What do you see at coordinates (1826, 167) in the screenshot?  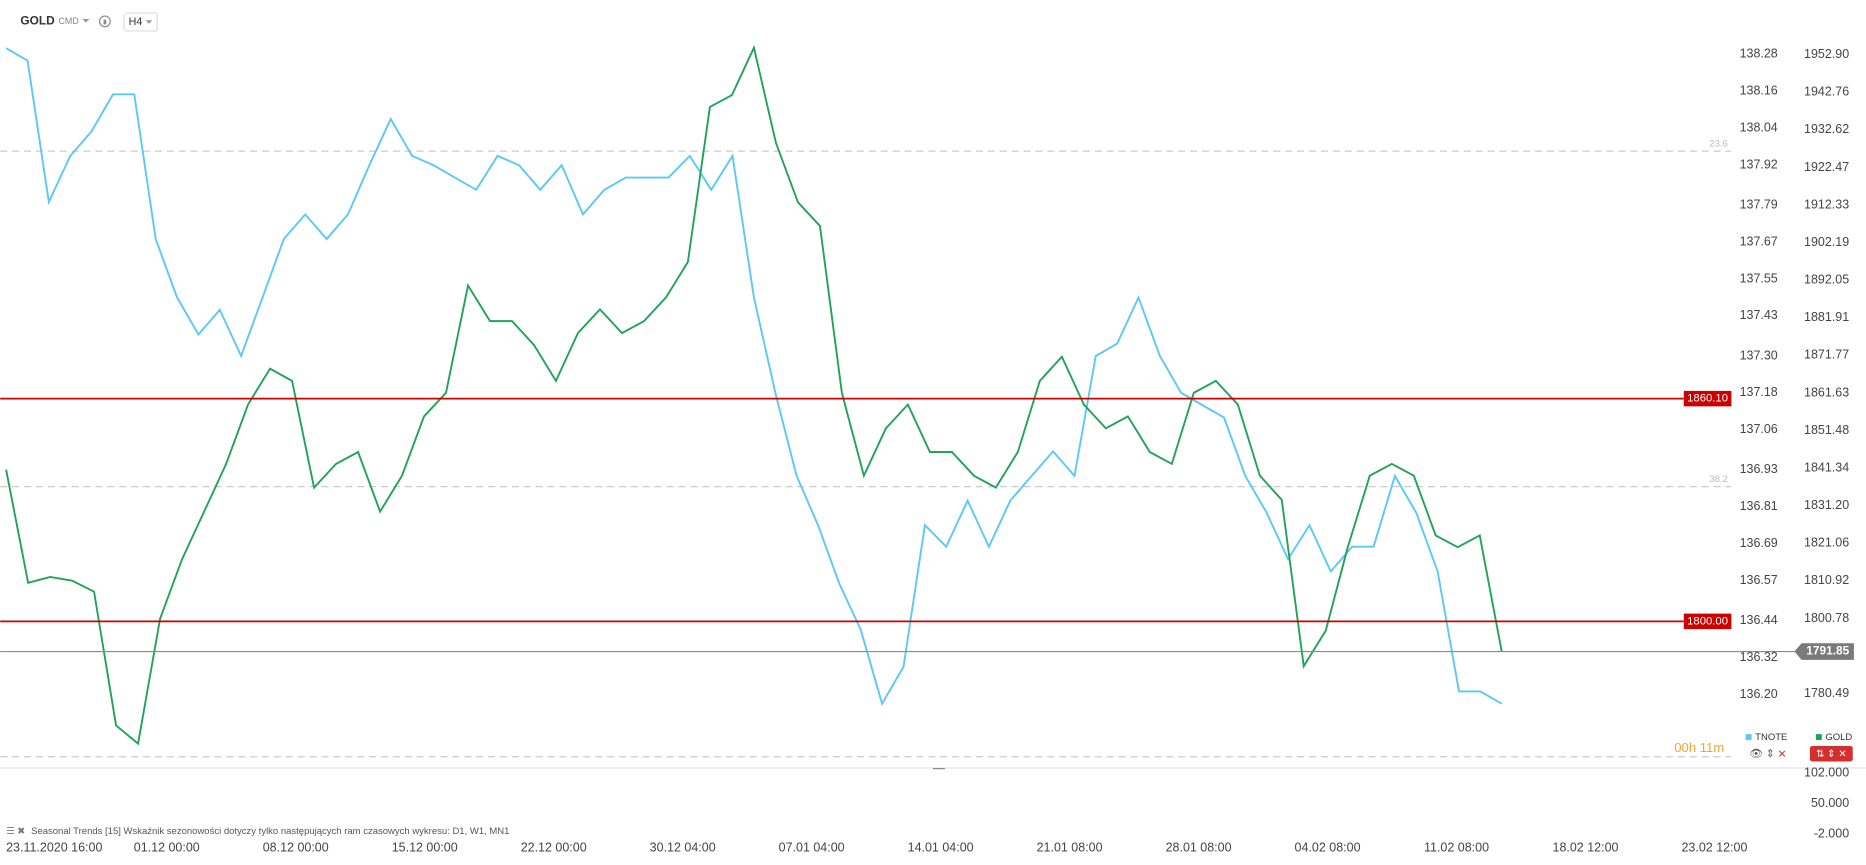 I see `y-tick-label: 1922.47` at bounding box center [1826, 167].